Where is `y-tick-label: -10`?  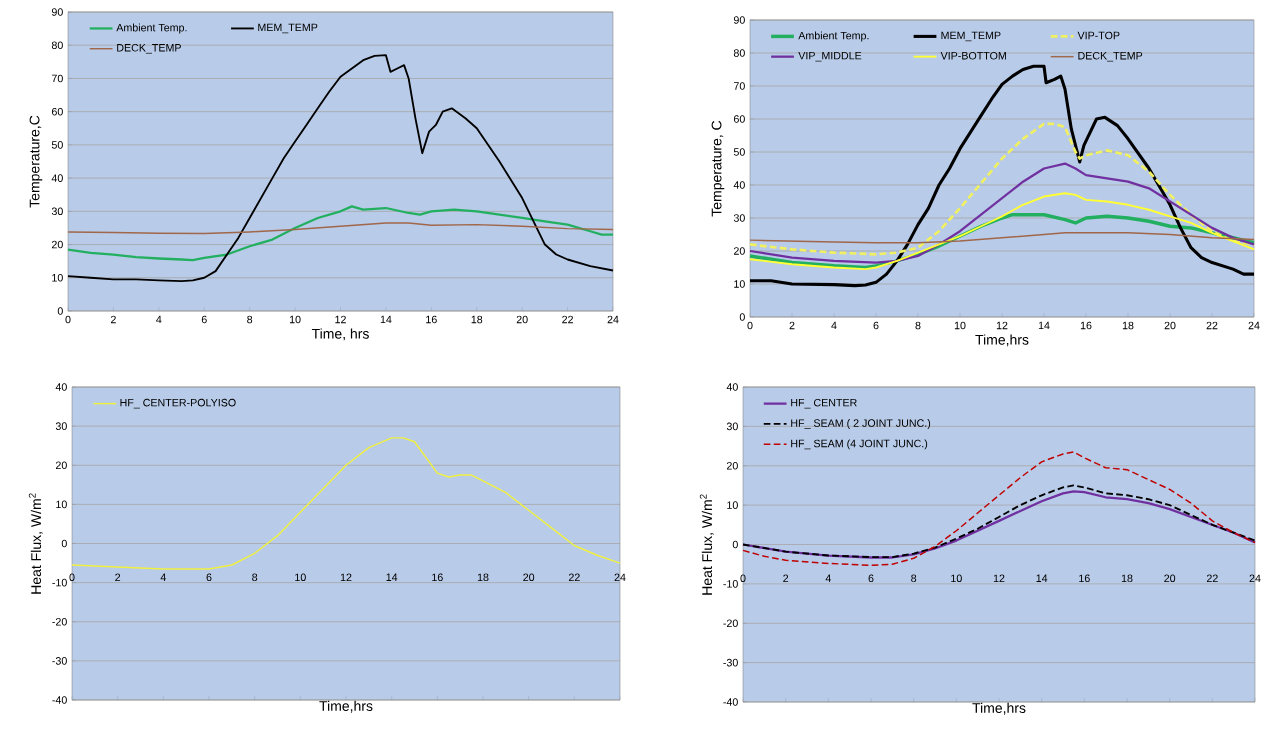 y-tick-label: -10 is located at coordinates (730, 584).